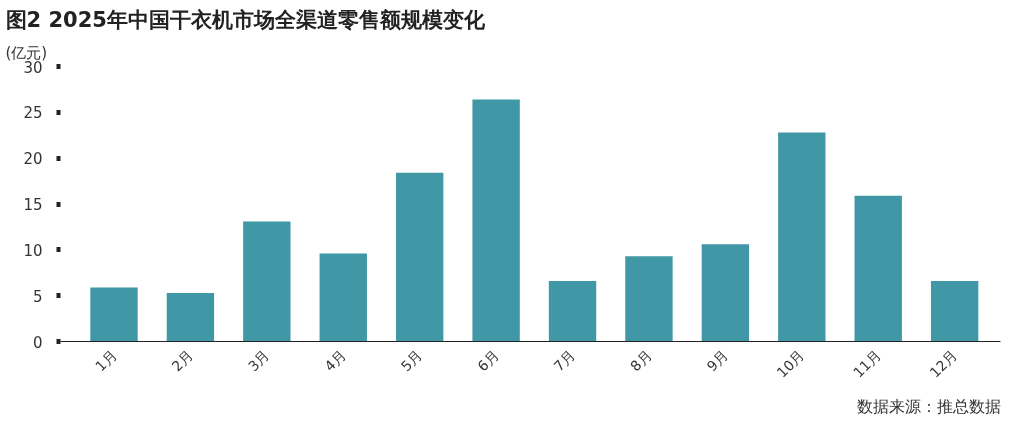 This screenshot has width=1027, height=425. I want to click on y-tick-label: 10, so click(33, 250).